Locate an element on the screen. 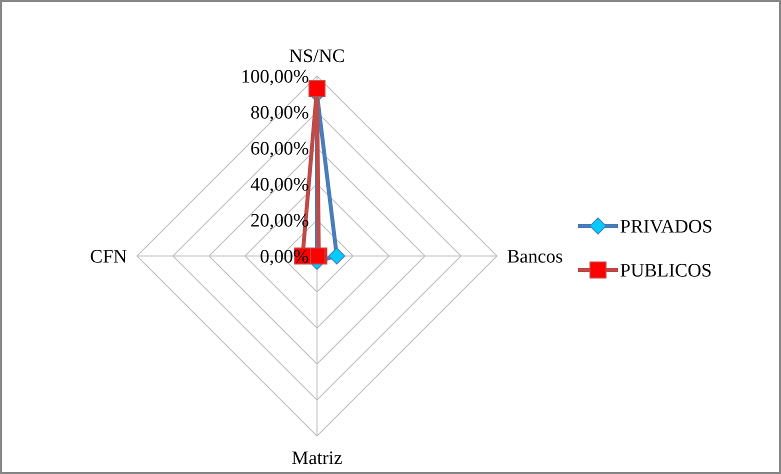 This screenshot has width=781, height=474. spoke-label: Matriz is located at coordinates (317, 459).